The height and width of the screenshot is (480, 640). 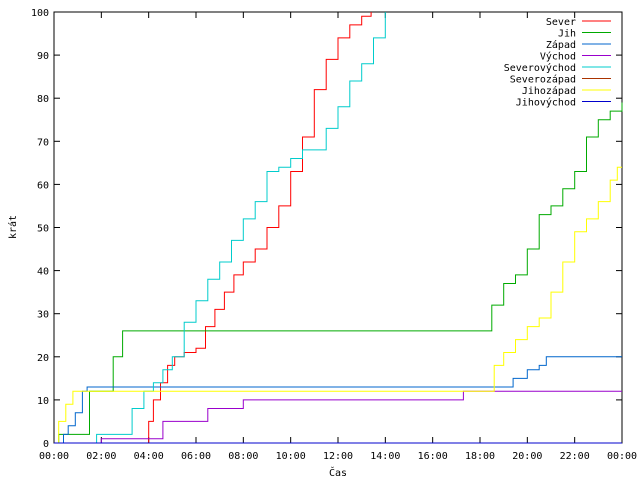 I want to click on x-tick-label: 12:00, so click(x=338, y=456).